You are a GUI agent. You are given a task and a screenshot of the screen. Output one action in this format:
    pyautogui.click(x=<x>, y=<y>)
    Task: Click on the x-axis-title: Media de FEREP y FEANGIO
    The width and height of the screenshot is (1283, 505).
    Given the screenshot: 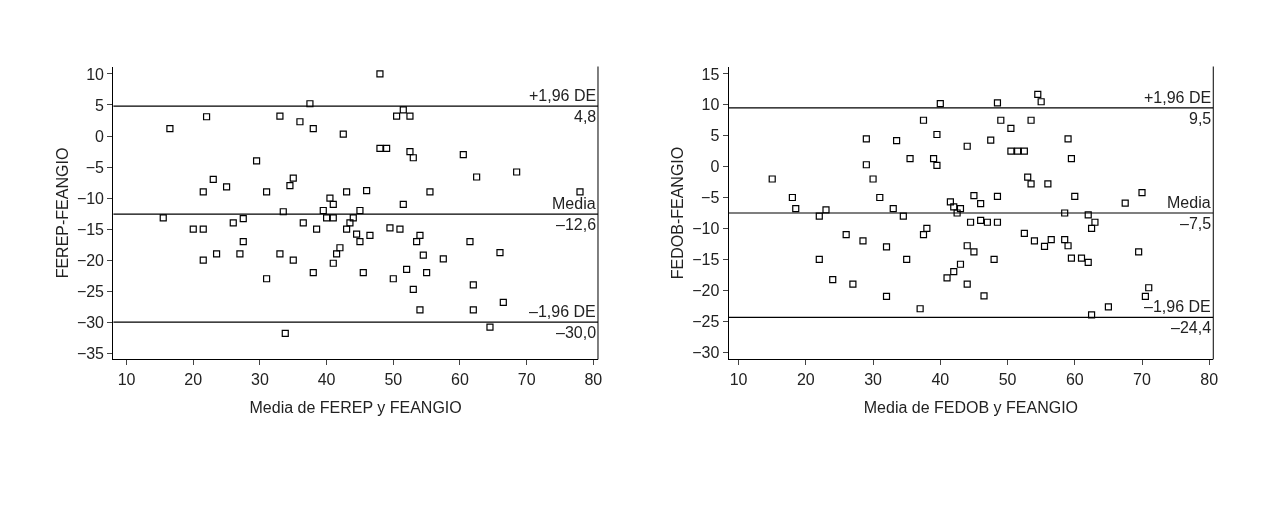 What is the action you would take?
    pyautogui.click(x=355, y=408)
    